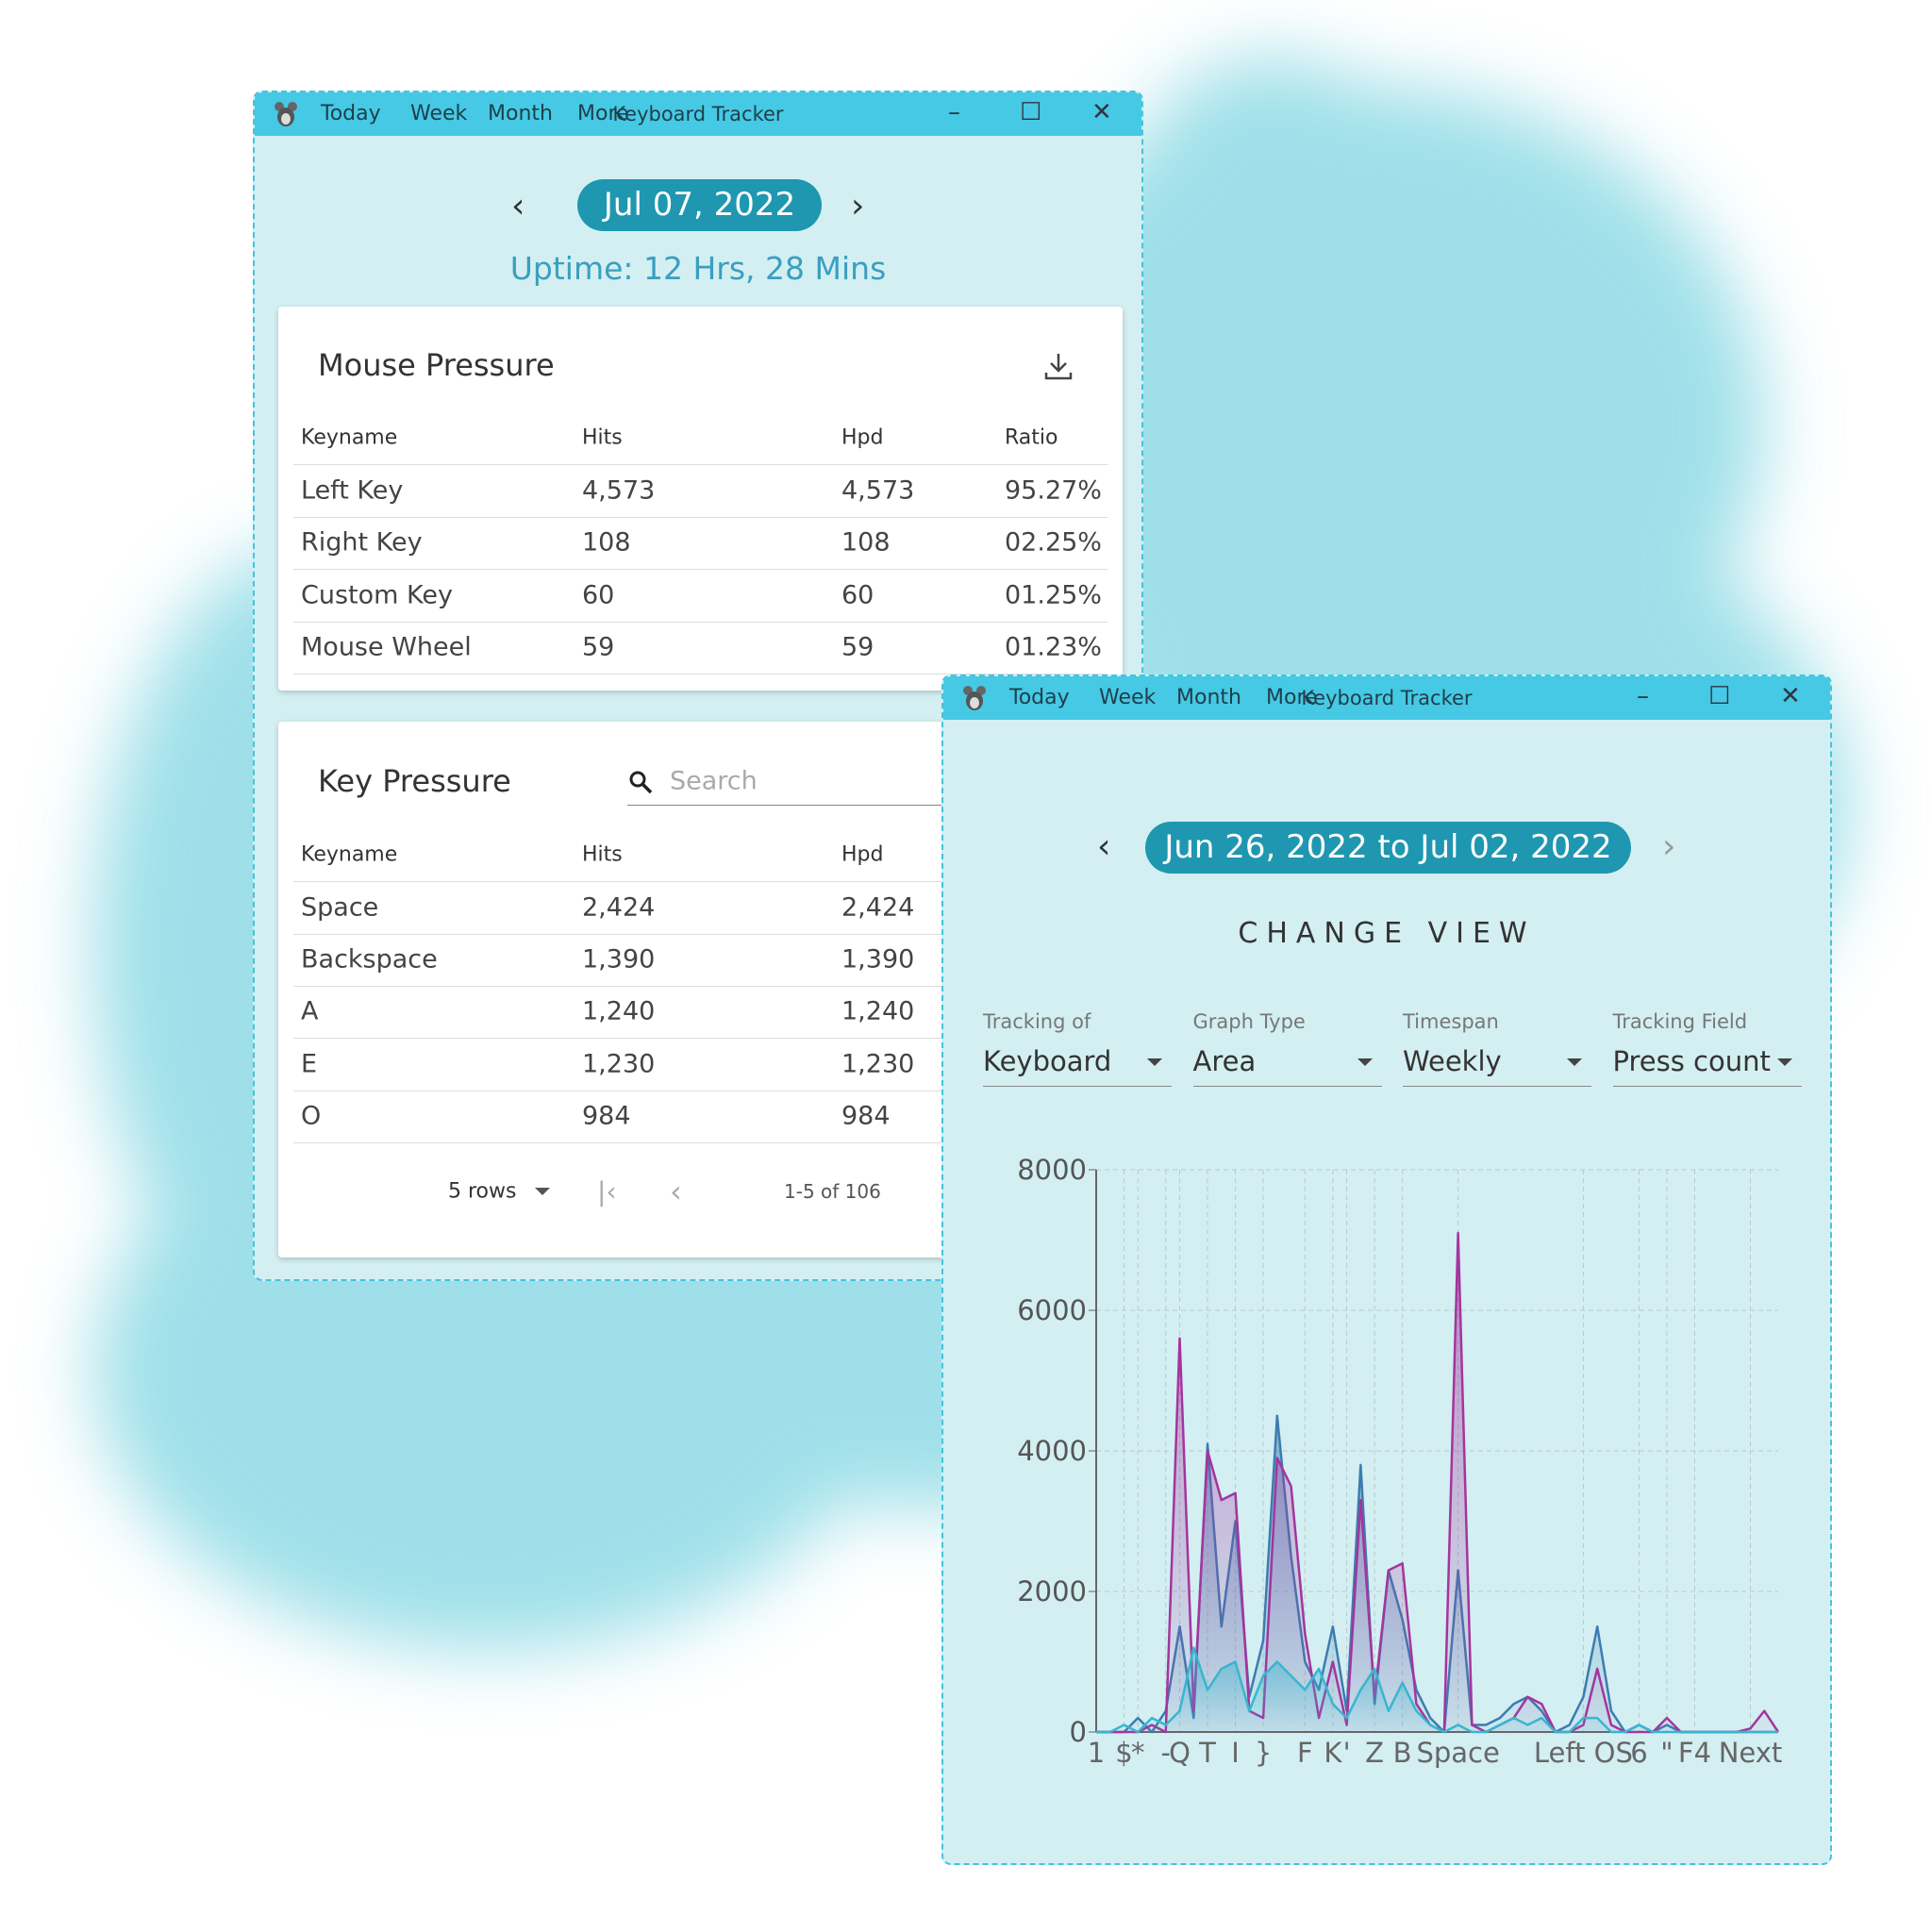  What do you see at coordinates (1638, 1753) in the screenshot?
I see `x-tick-label: 6` at bounding box center [1638, 1753].